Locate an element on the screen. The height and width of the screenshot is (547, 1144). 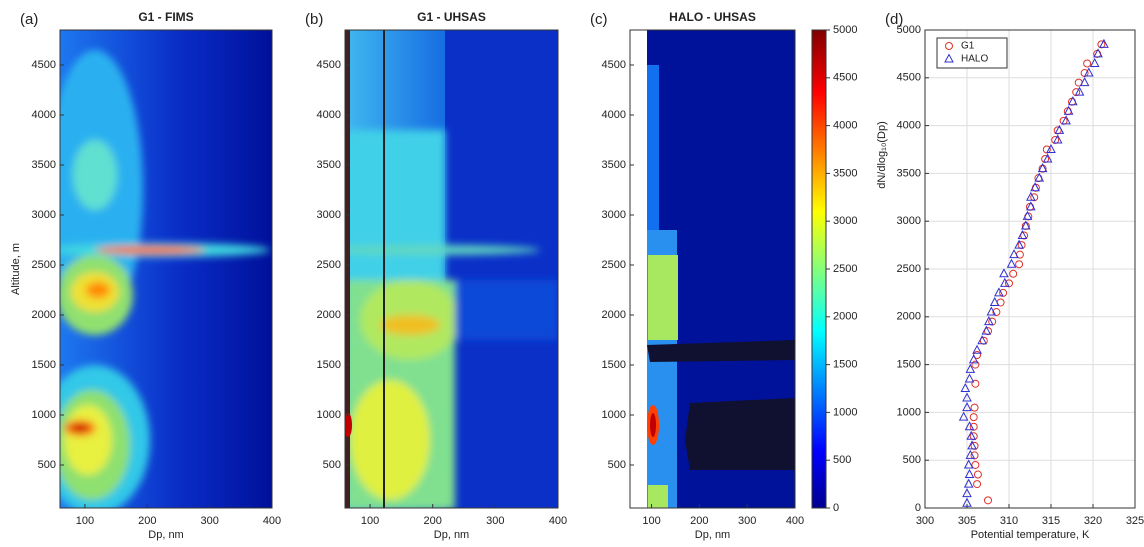
x-tick-label: 320 is located at coordinates (1093, 521).